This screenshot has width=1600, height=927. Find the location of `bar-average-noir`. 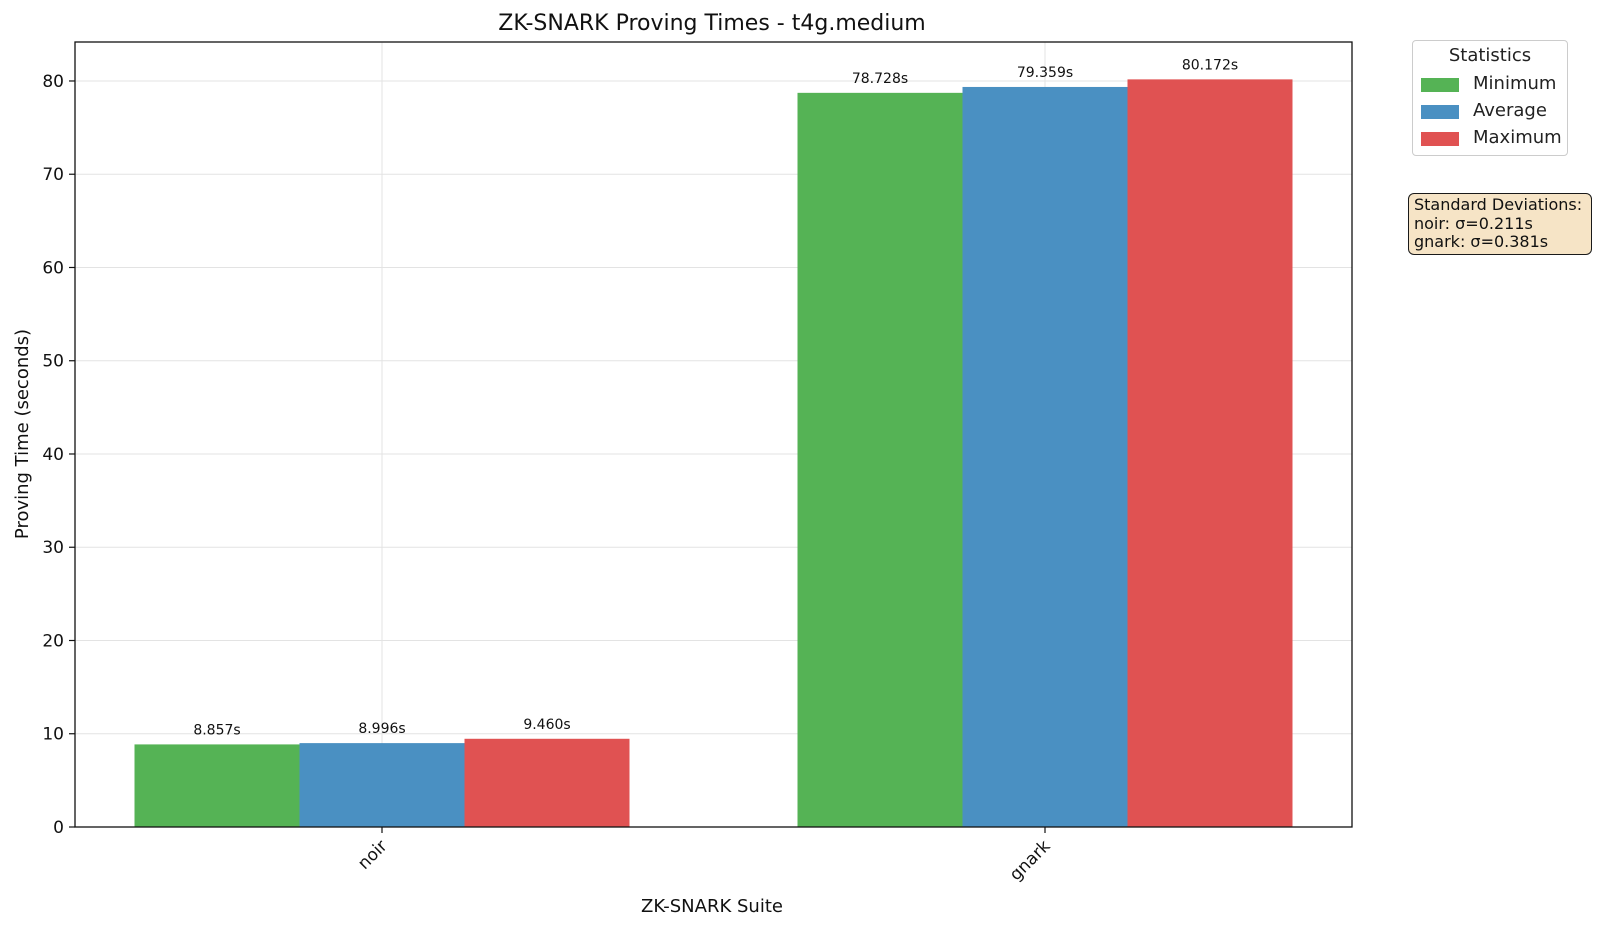

bar-average-noir is located at coordinates (382, 785).